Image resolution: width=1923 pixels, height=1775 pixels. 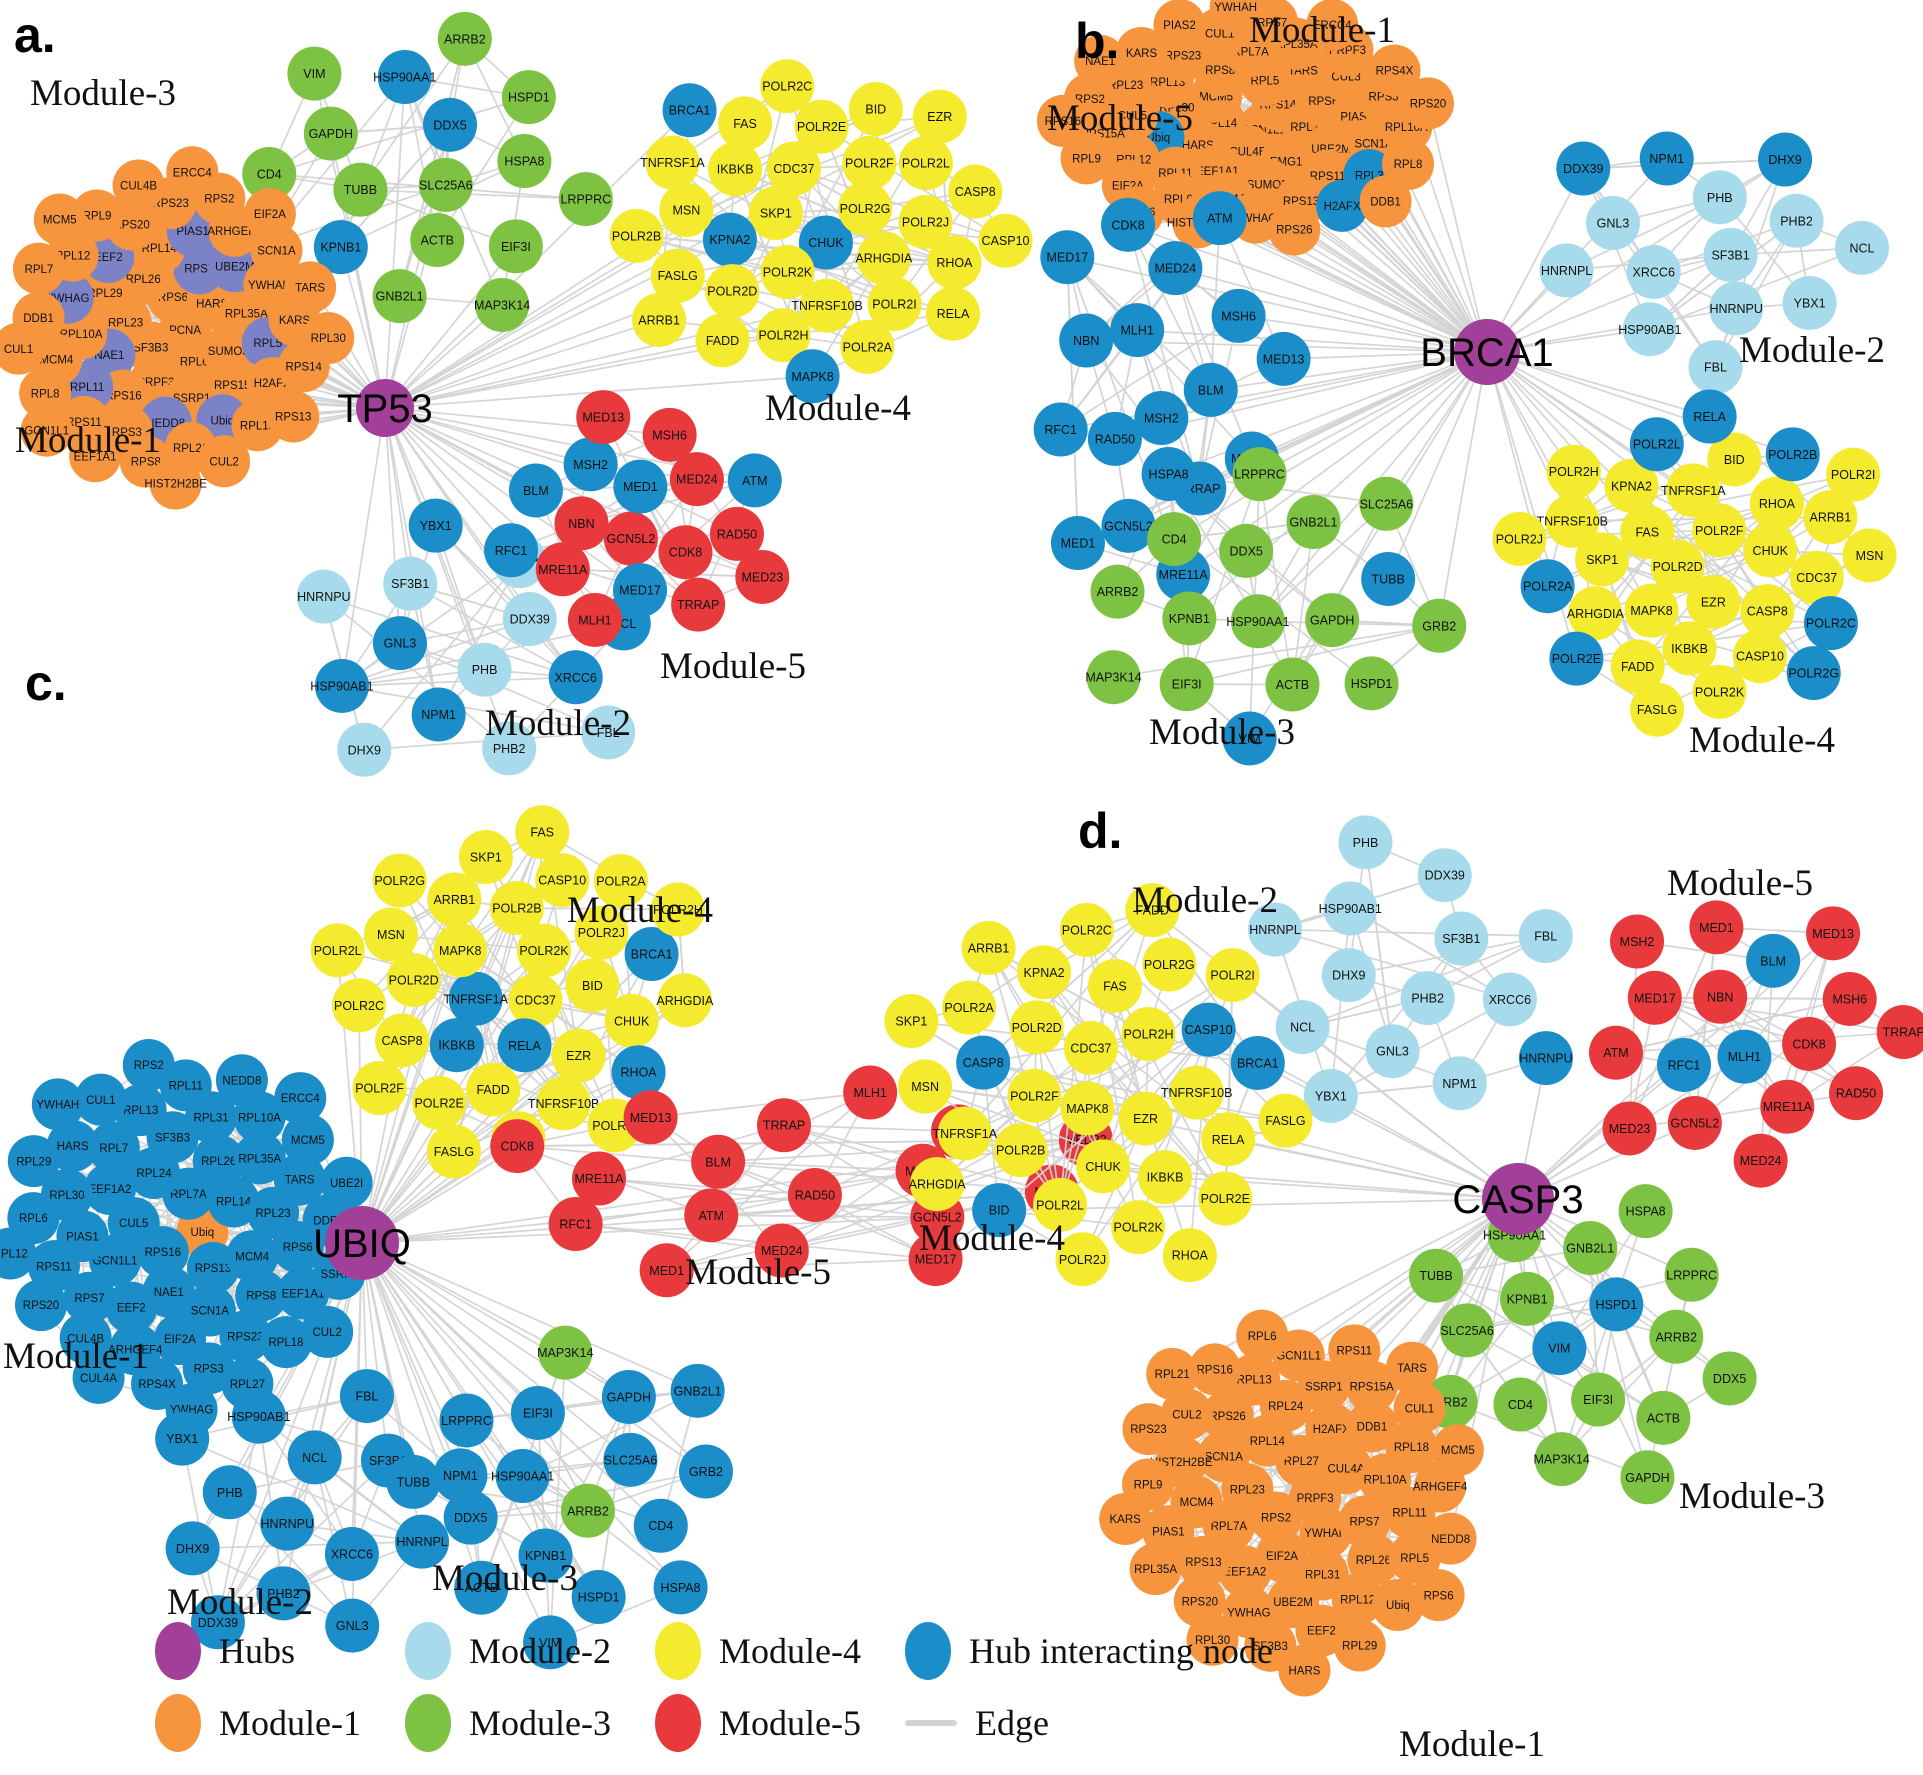 What do you see at coordinates (1487, 352) in the screenshot?
I see `hub-node-BRCA1: BRCA1` at bounding box center [1487, 352].